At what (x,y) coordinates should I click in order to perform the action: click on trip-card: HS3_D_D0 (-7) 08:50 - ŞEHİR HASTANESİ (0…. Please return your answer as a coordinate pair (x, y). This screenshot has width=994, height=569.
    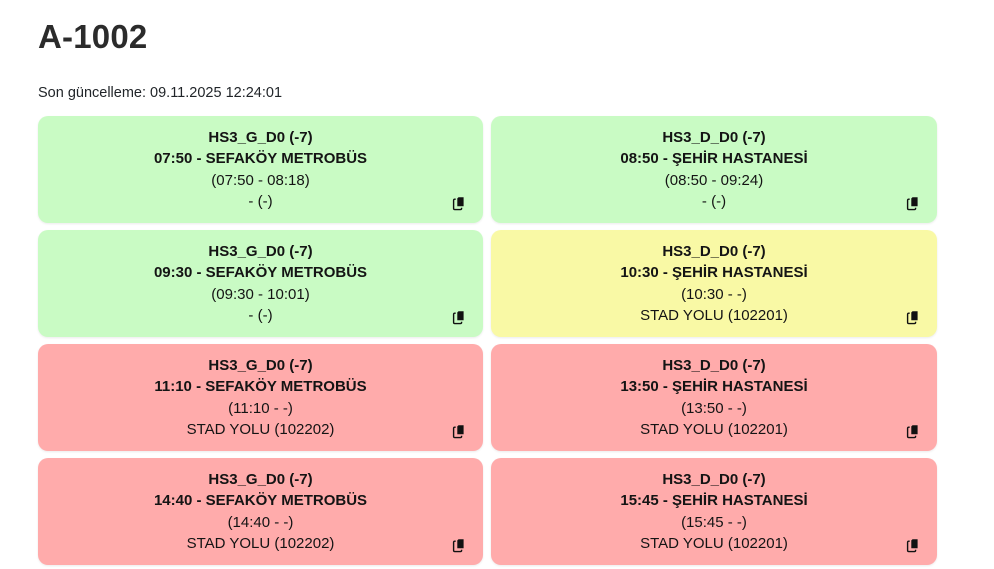
    Looking at the image, I should click on (714, 169).